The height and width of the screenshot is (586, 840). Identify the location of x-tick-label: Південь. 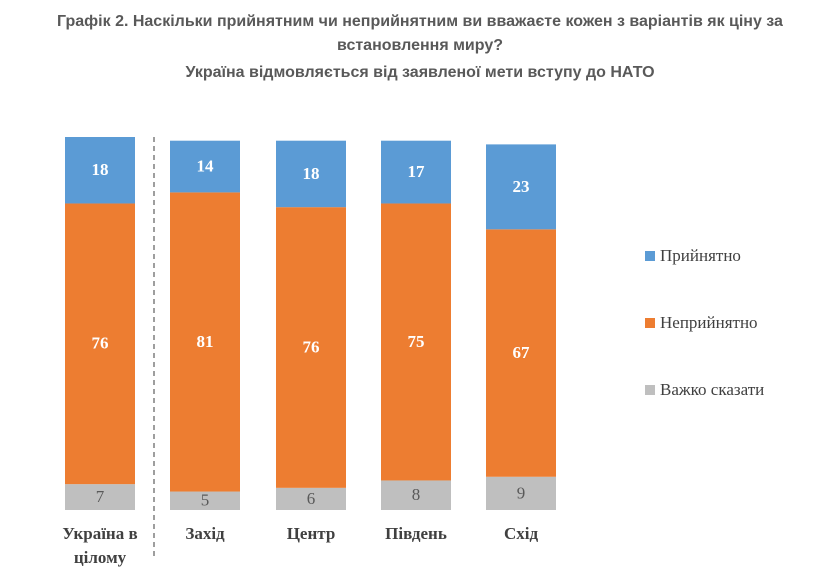
(416, 533).